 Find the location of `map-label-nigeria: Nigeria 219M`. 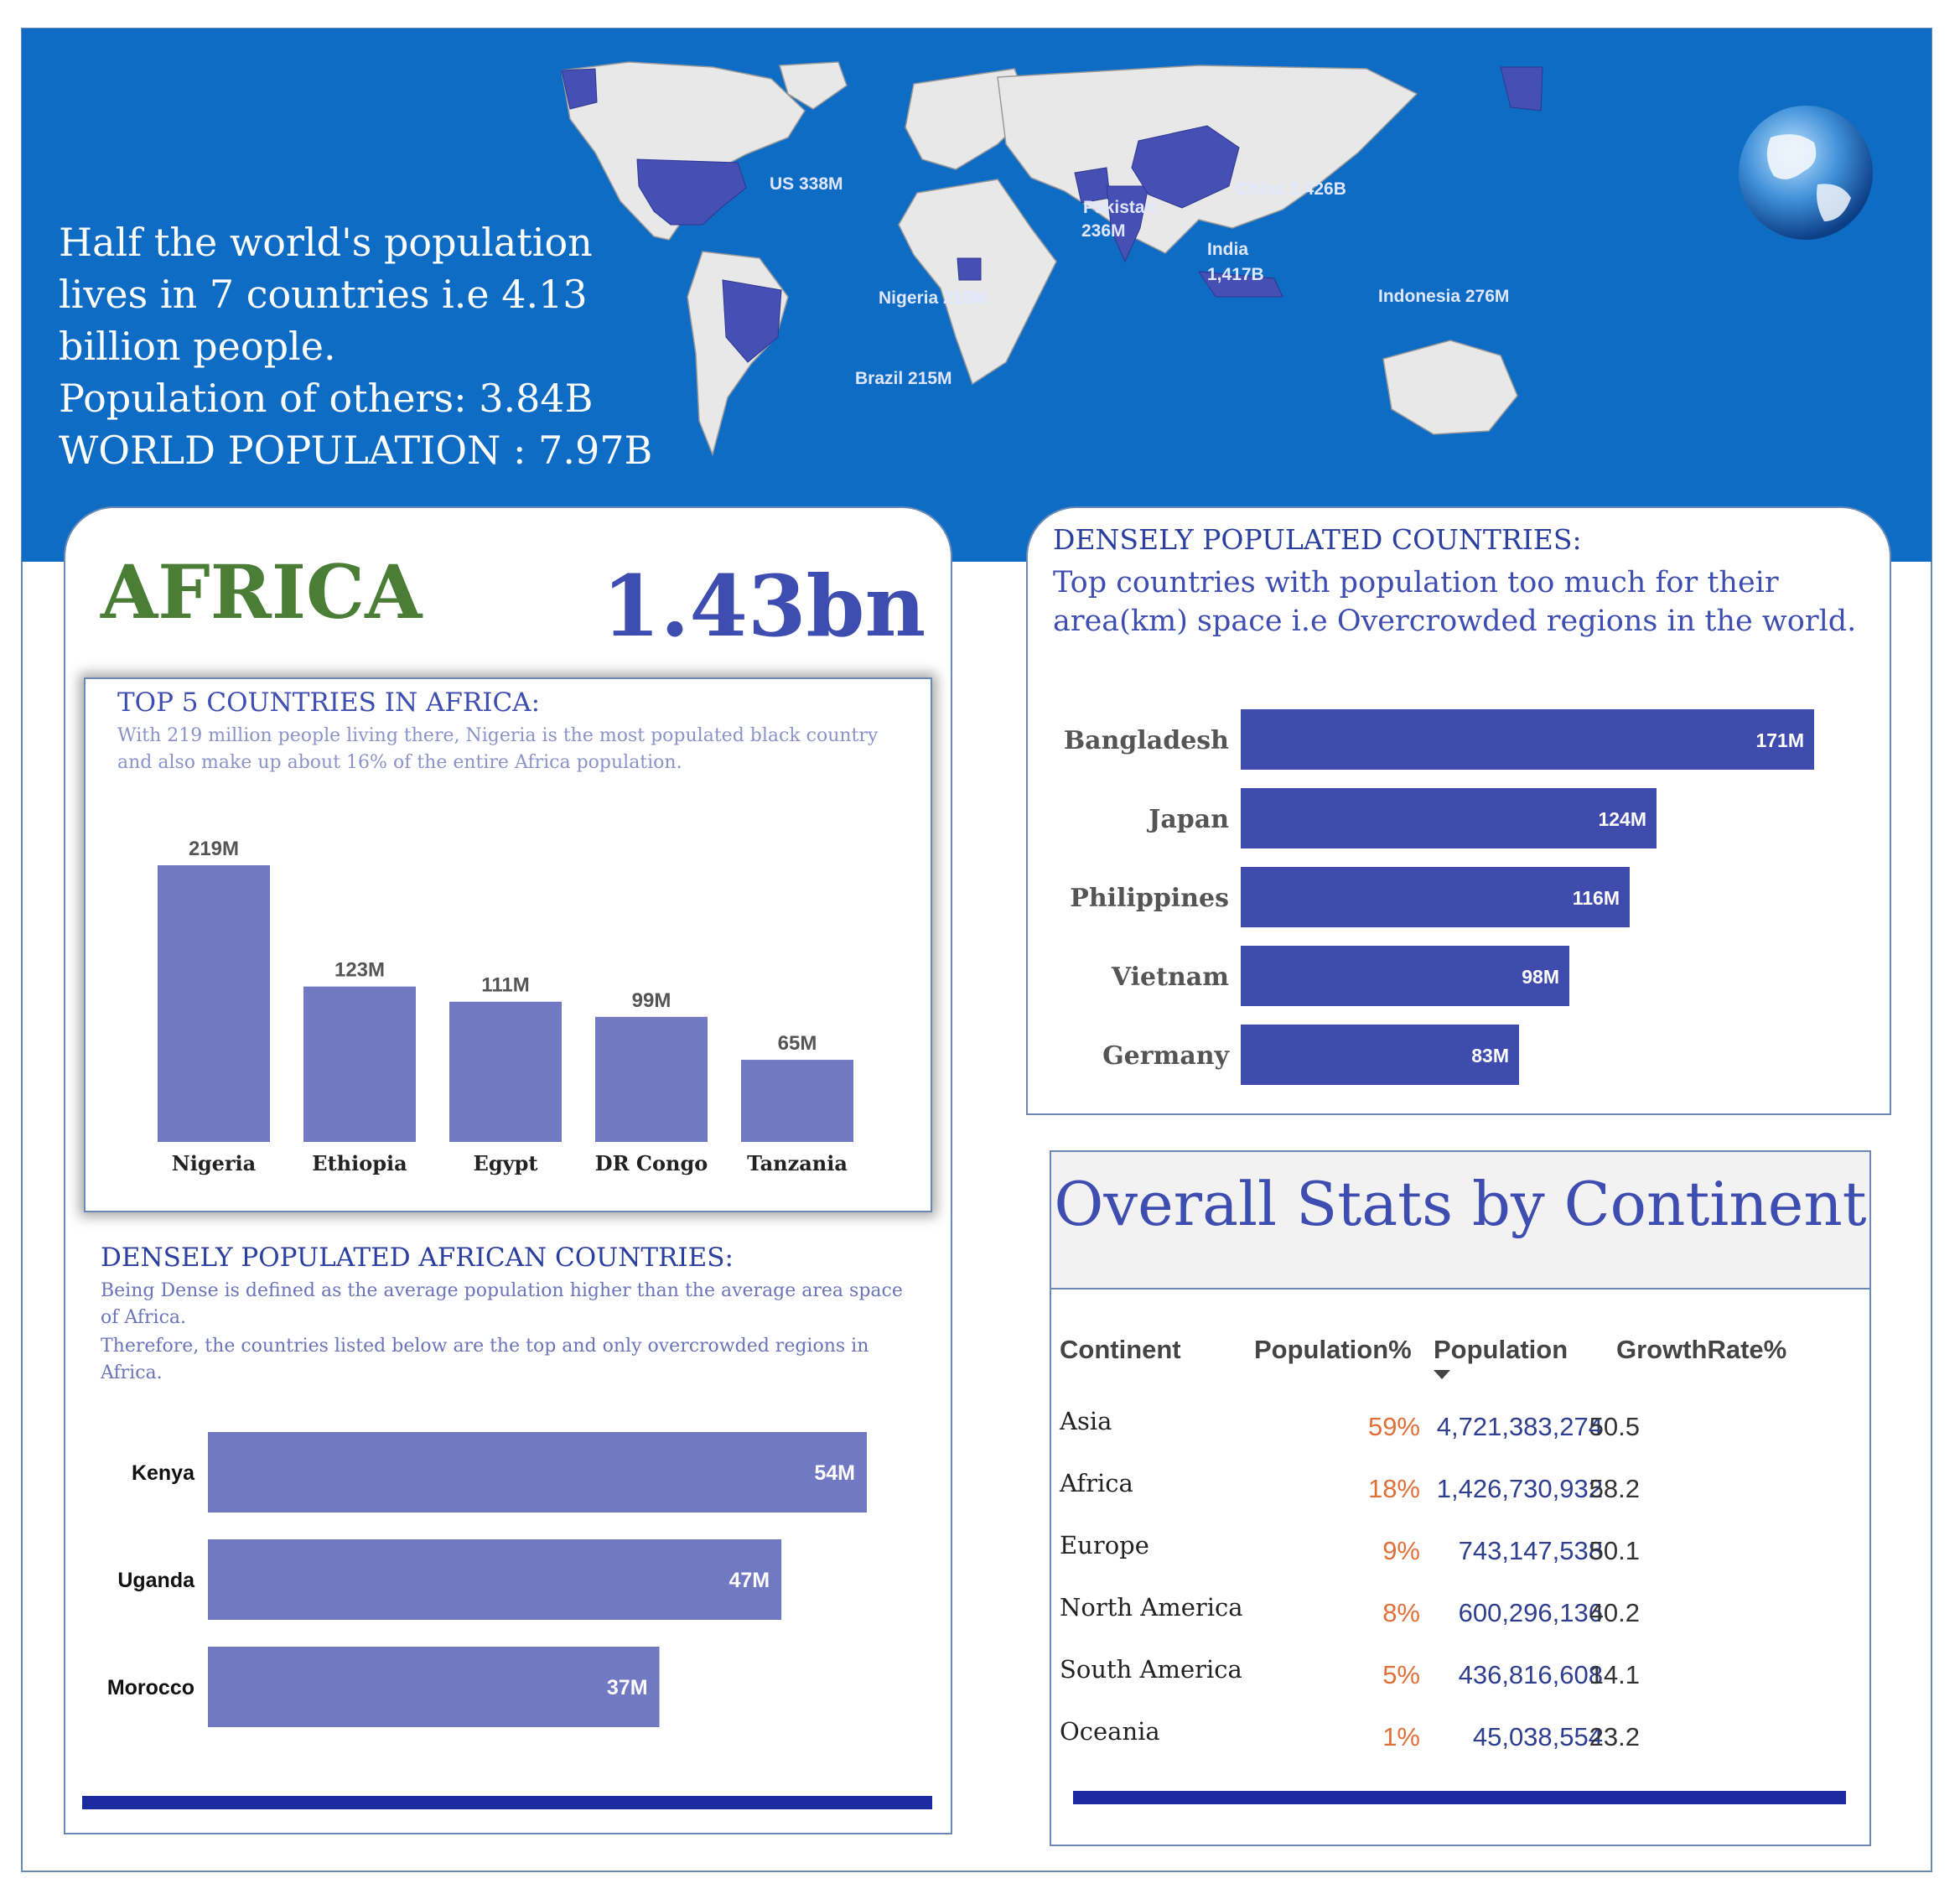

map-label-nigeria: Nigeria 219M is located at coordinates (933, 298).